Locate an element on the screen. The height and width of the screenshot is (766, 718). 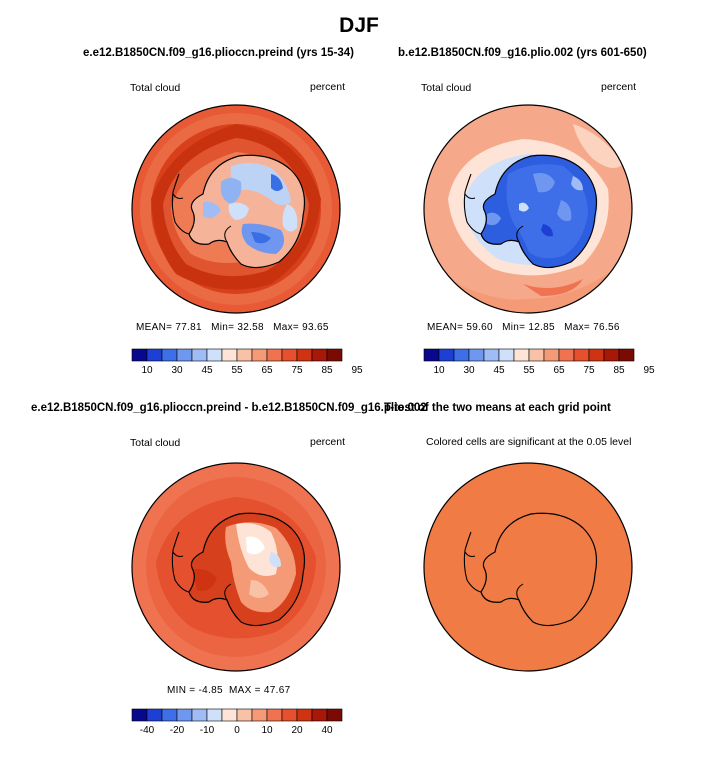
colorbar-tick-label: -10 is located at coordinates (207, 730).